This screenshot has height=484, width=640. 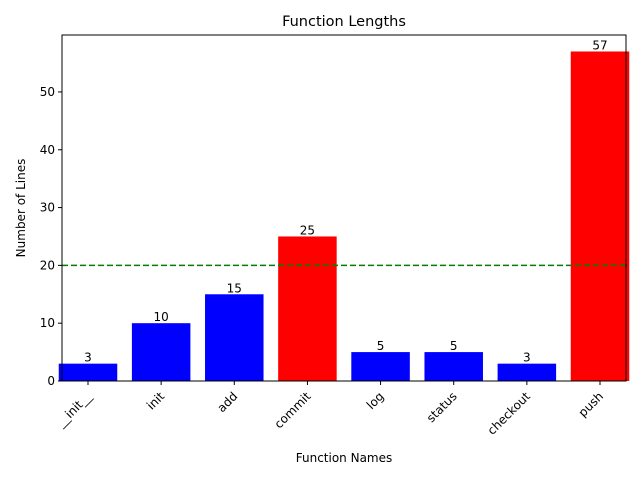 I want to click on y-tick-label-10: 10, so click(x=47, y=323).